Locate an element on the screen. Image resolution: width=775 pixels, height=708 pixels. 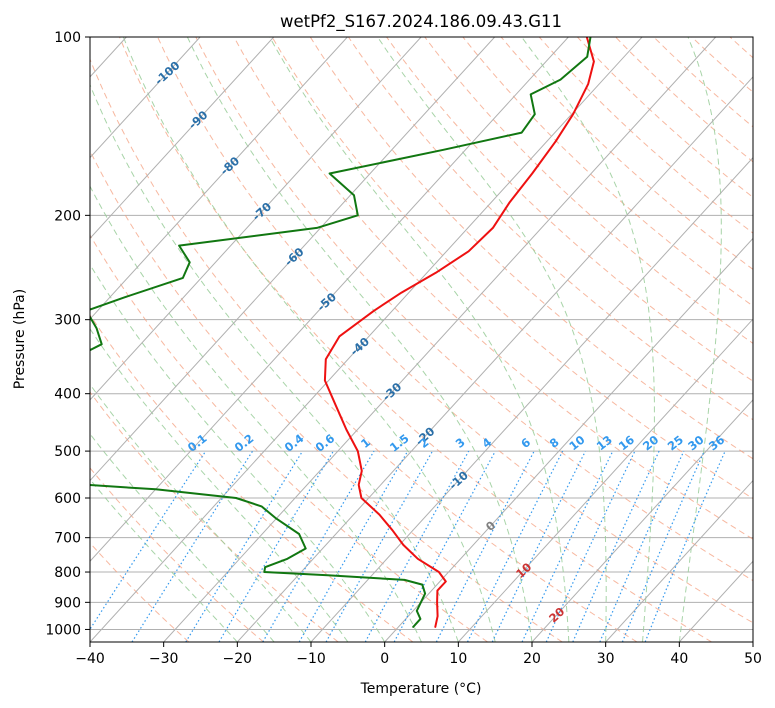
y-tick-label: 800 is located at coordinates (67, 573).